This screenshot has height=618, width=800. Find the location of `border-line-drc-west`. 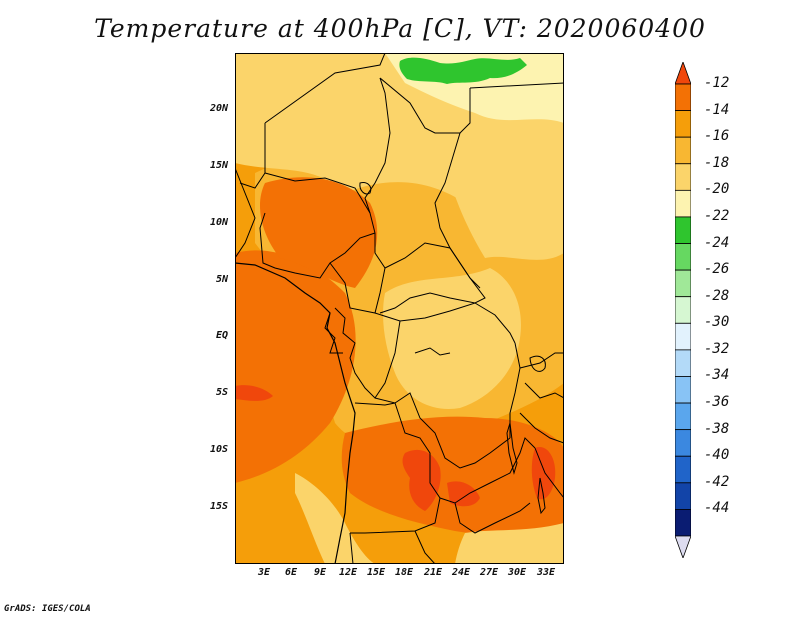

border-line-drc-west is located at coordinates (442, 430).